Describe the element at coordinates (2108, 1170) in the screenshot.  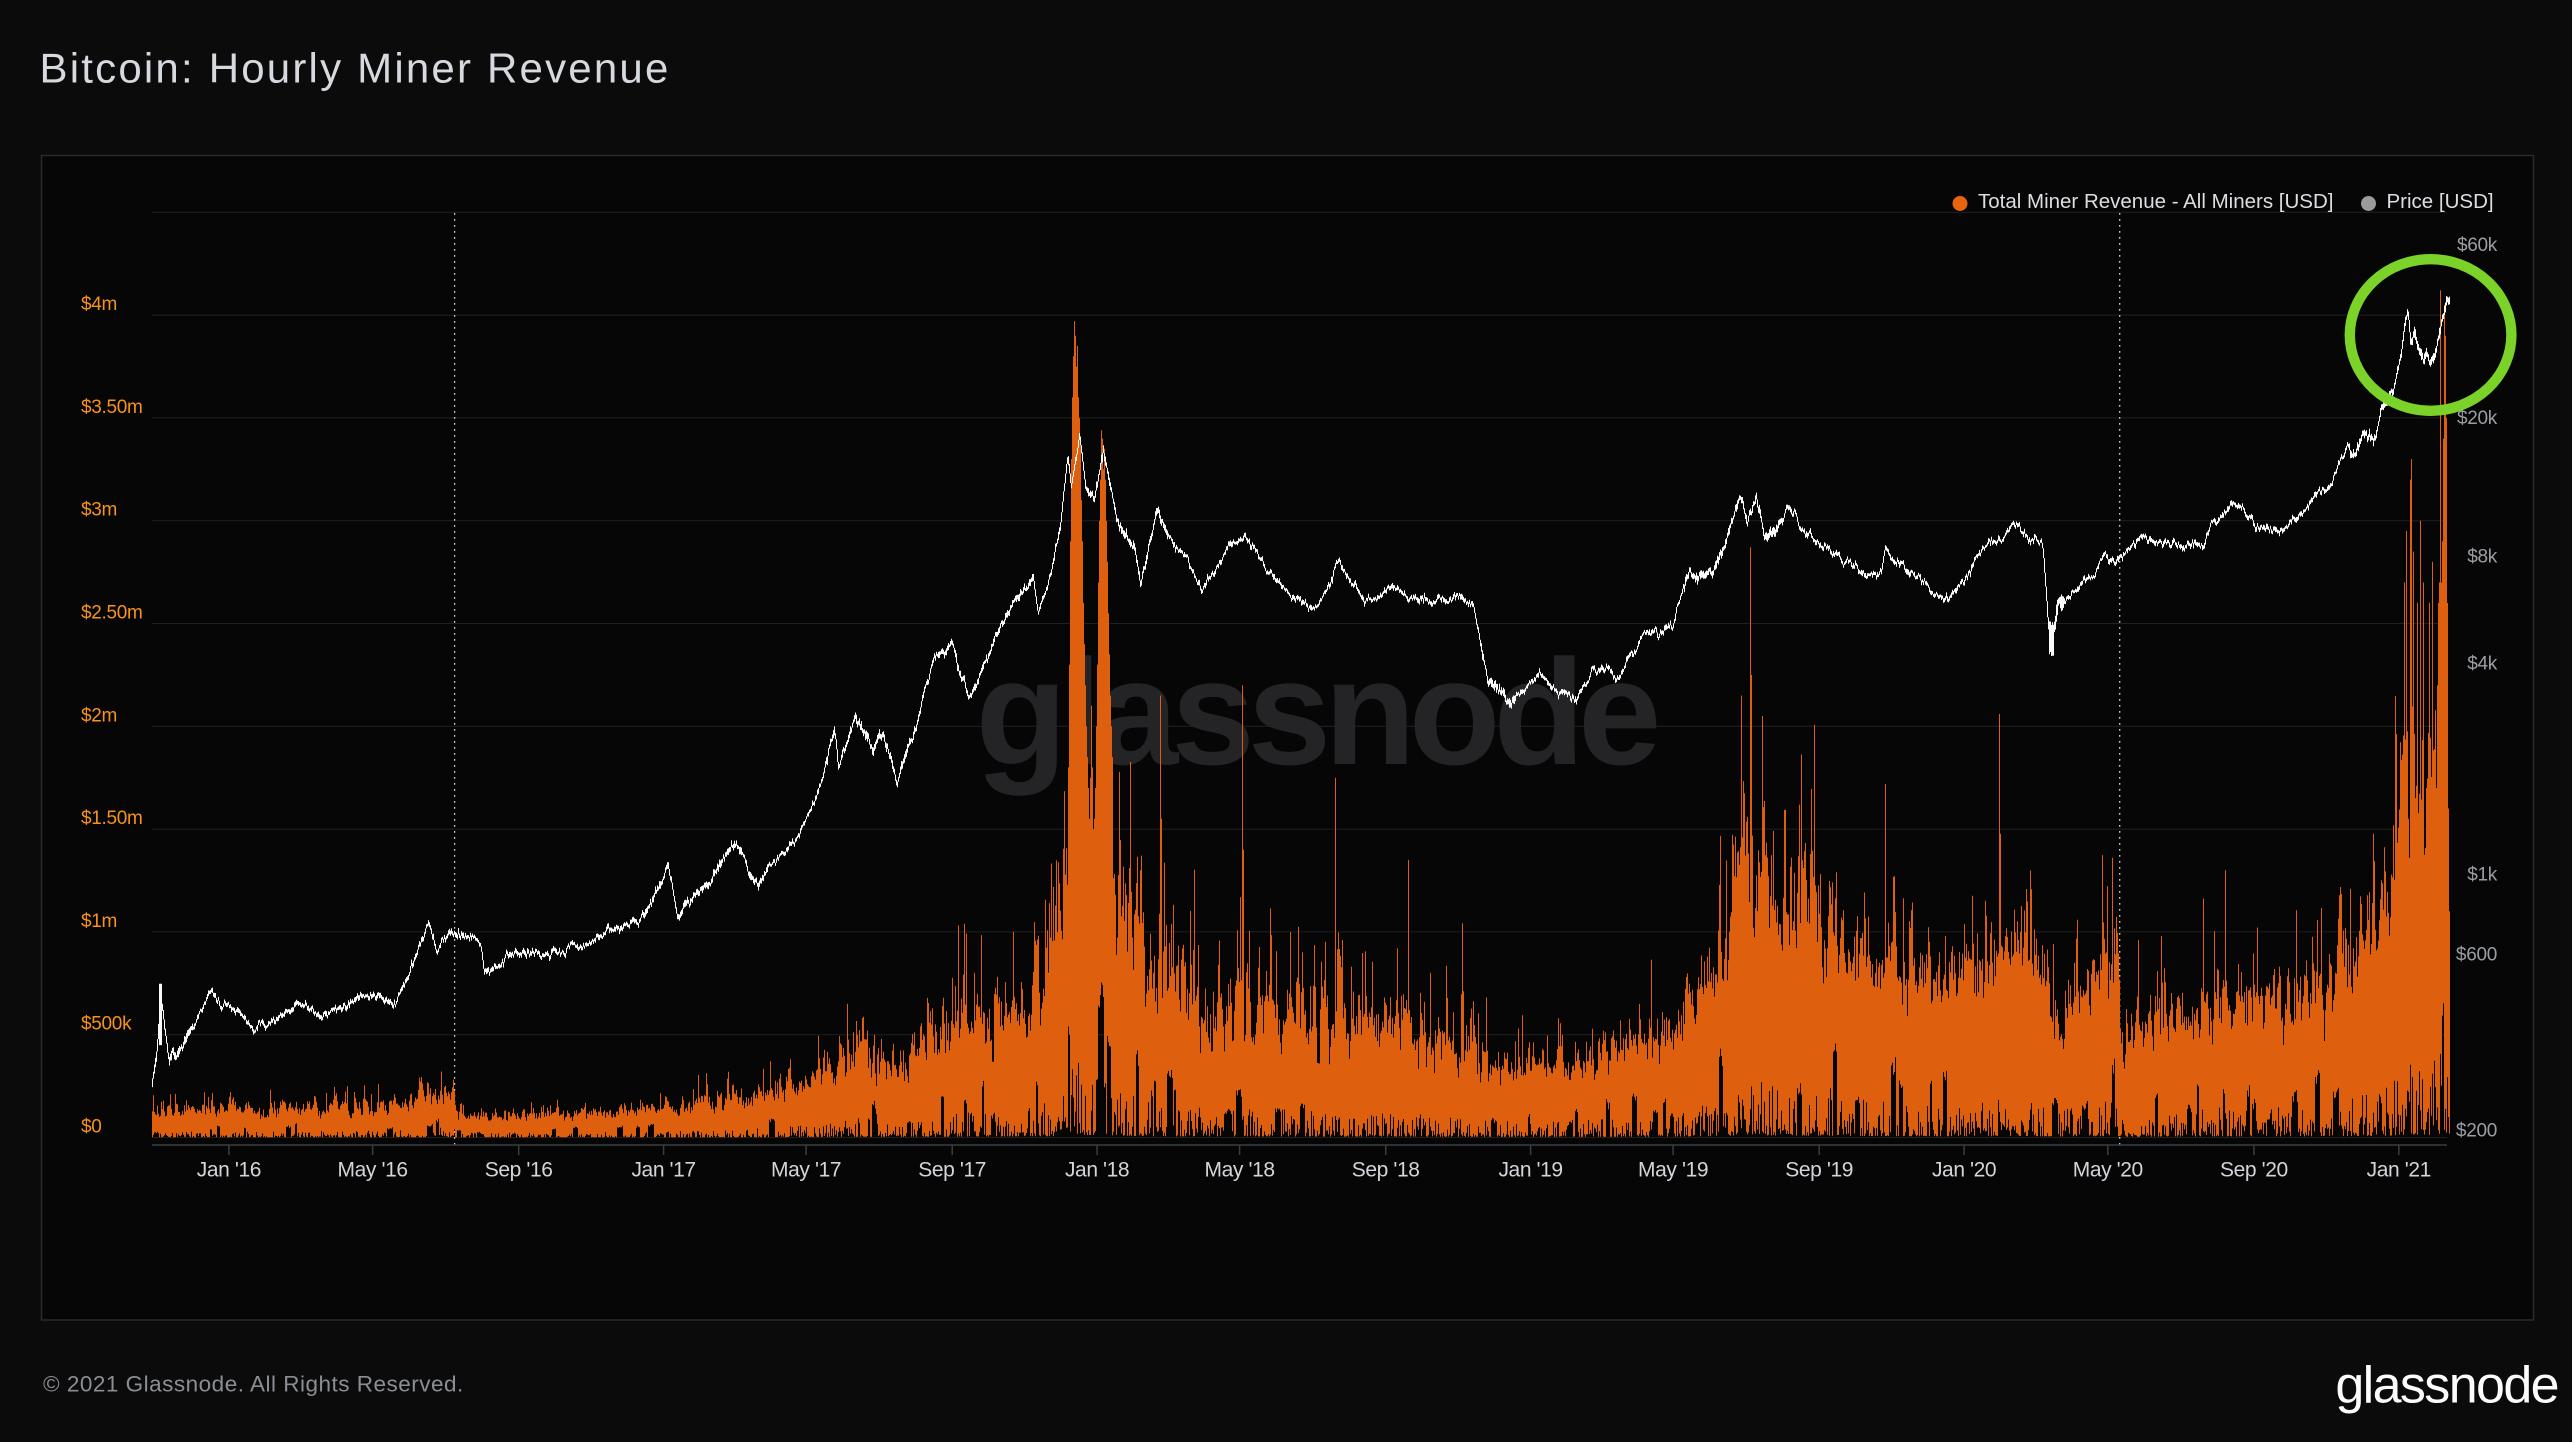
I see `svg-text: May '20` at that location.